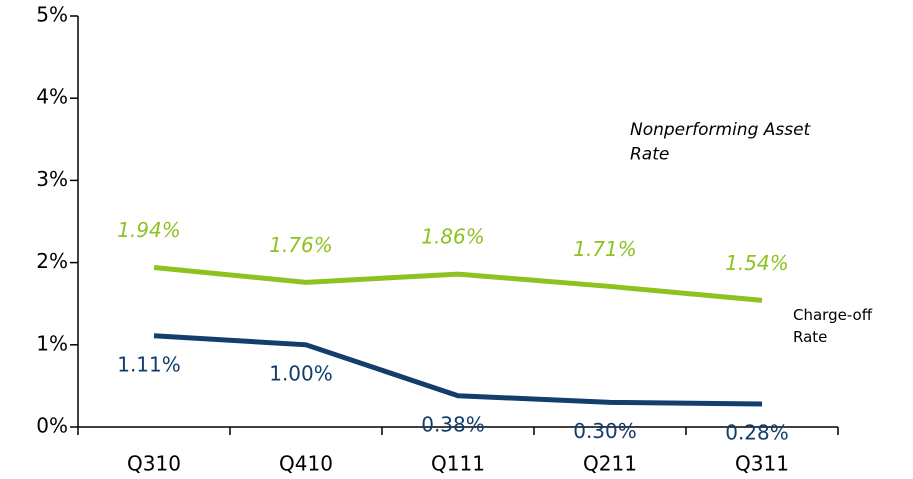 The height and width of the screenshot is (479, 913). Describe the element at coordinates (835, 326) in the screenshot. I see `series-label: Charge-off Rate` at that location.